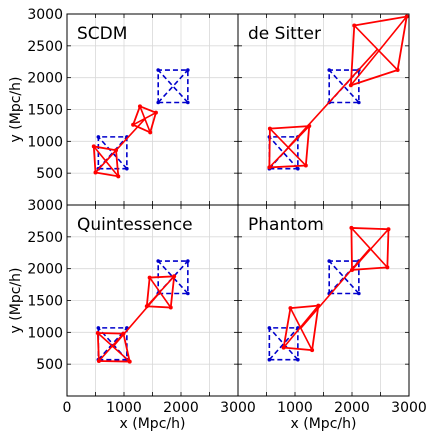 This screenshot has height=436, width=436. Describe the element at coordinates (286, 225) in the screenshot. I see `panel-title: Phantom` at that location.